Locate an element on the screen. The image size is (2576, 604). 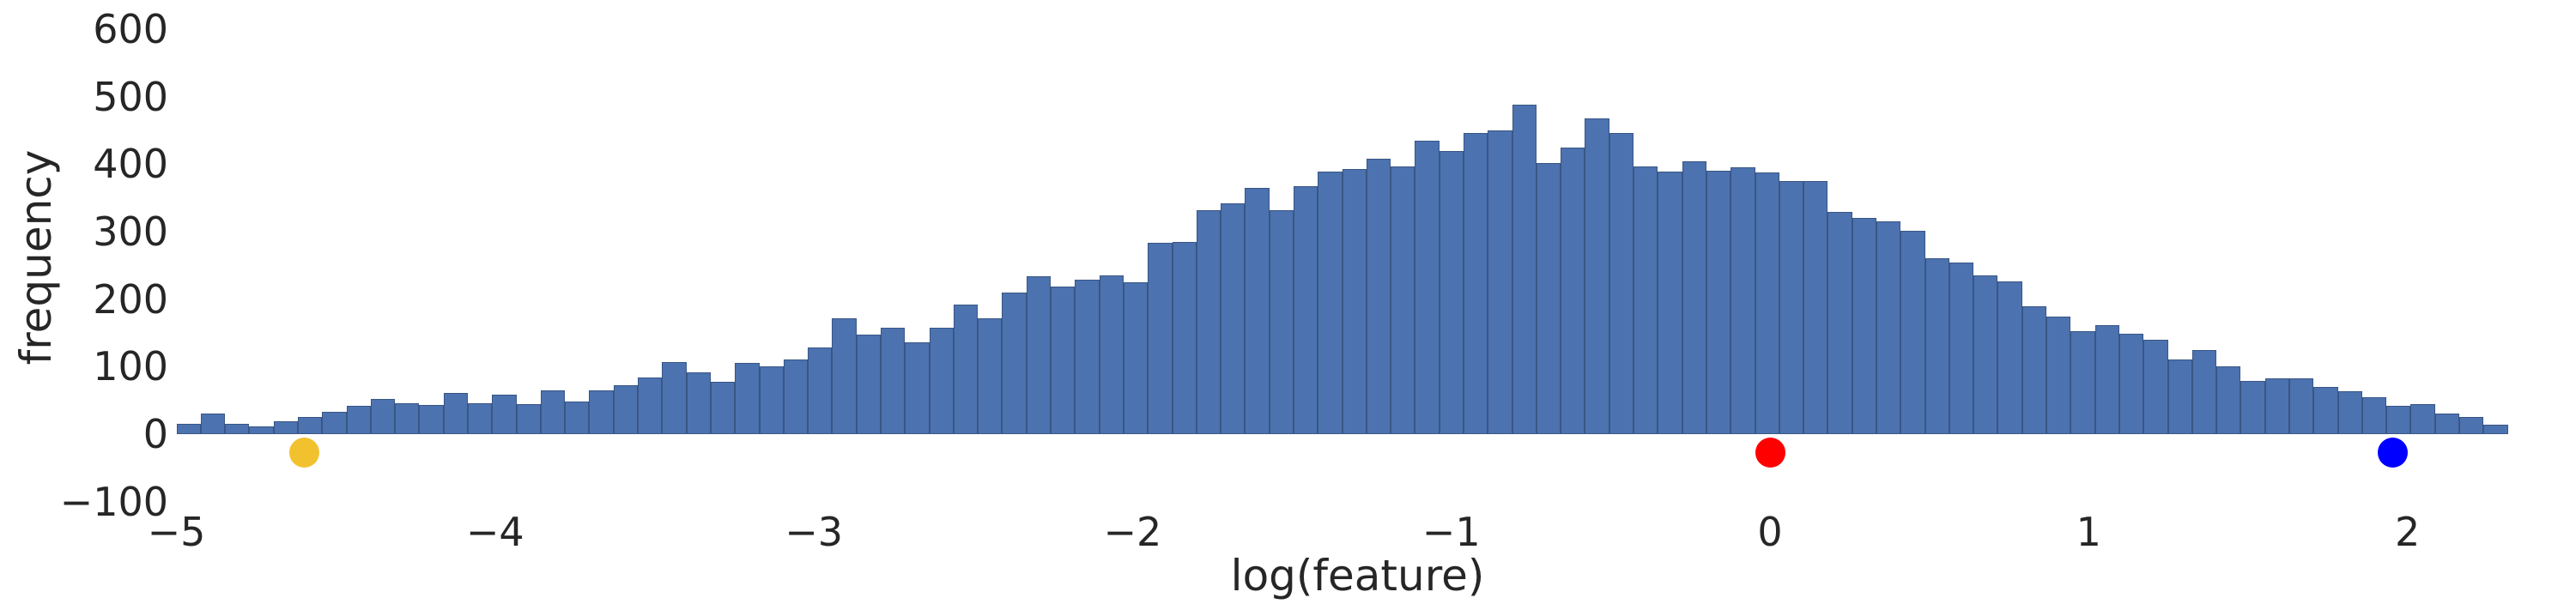
x-tick-label: 1 is located at coordinates (2088, 532).